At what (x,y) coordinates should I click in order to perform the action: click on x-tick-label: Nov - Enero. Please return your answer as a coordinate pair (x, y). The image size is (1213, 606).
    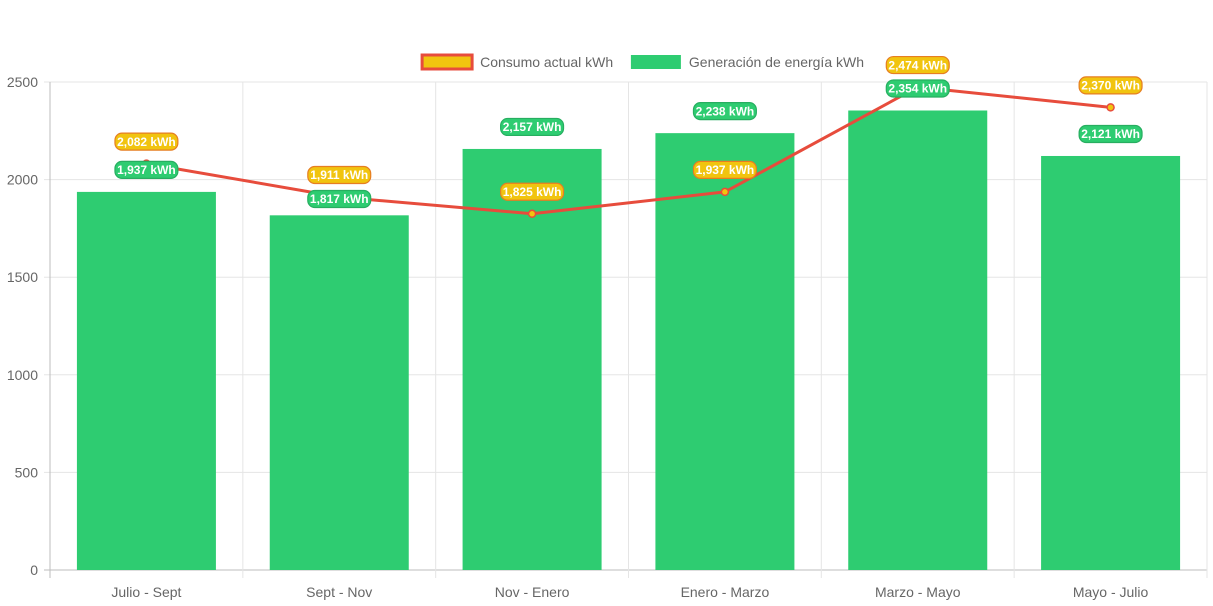
    Looking at the image, I should click on (532, 592).